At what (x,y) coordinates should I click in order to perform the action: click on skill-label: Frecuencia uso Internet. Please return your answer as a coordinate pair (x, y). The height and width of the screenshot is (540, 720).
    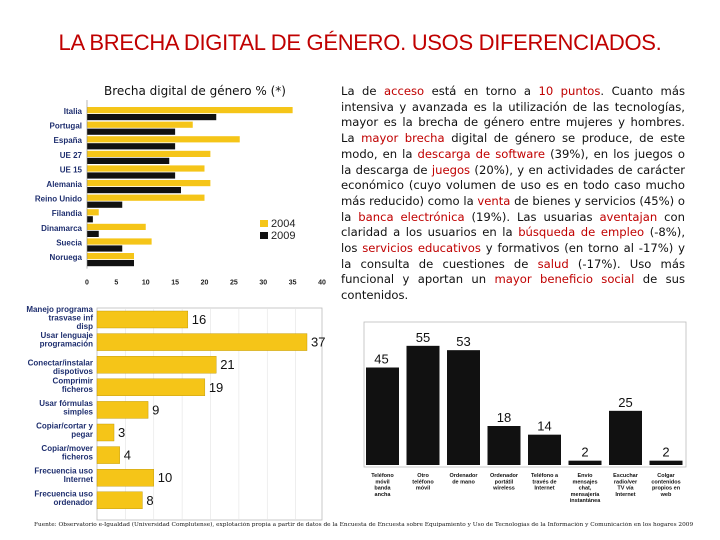
    Looking at the image, I should click on (63, 476).